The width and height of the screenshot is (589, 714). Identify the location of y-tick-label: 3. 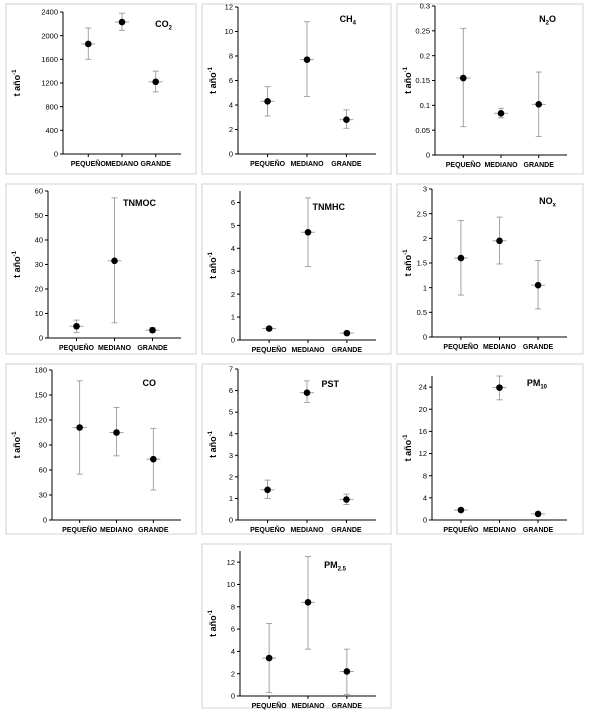
(231, 455).